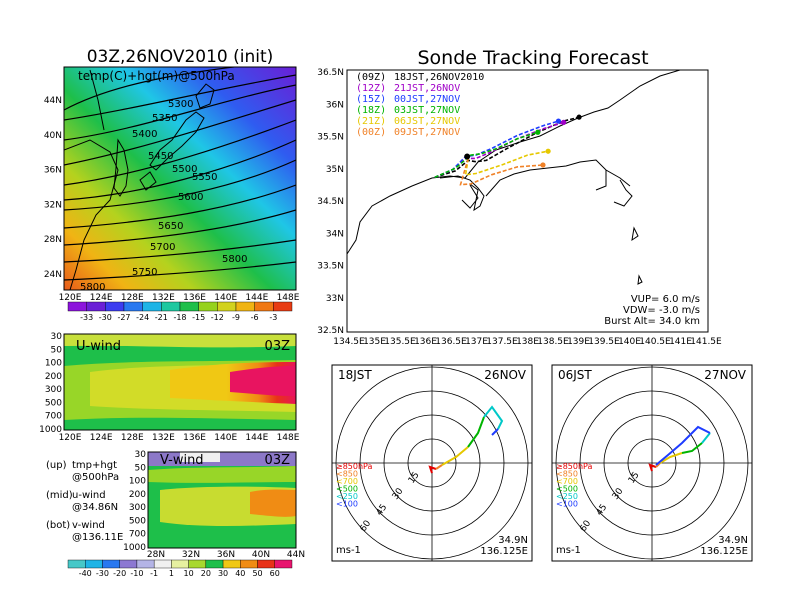  What do you see at coordinates (226, 555) in the screenshot?
I see `v-x-ticks: 28N 32N 36N 40N 44N` at bounding box center [226, 555].